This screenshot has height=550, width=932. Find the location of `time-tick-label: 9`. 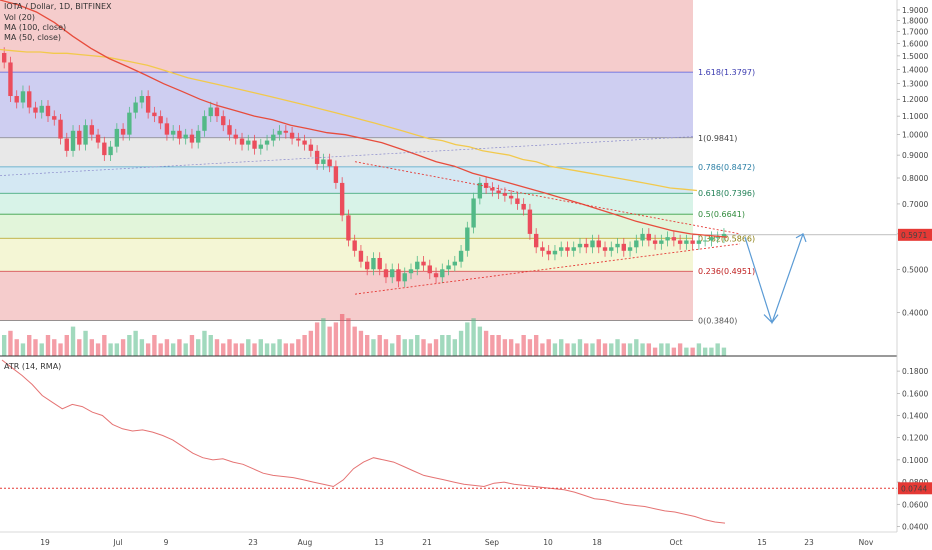

time-tick-label: 9 is located at coordinates (166, 542).